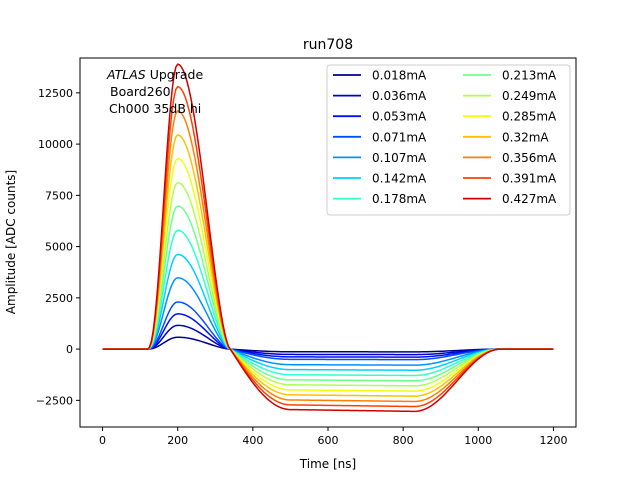 This screenshot has height=480, width=640. I want to click on annotation-channel: Ch000 35dB hi, so click(155, 108).